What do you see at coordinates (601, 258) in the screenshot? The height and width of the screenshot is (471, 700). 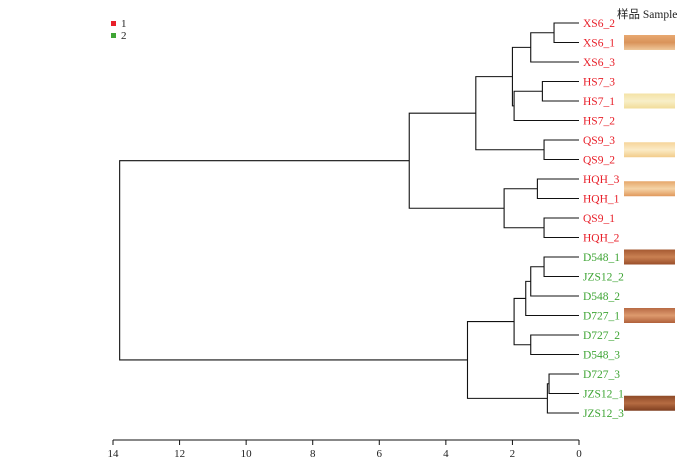 I see `leaf-label-d548-1: D548_1` at bounding box center [601, 258].